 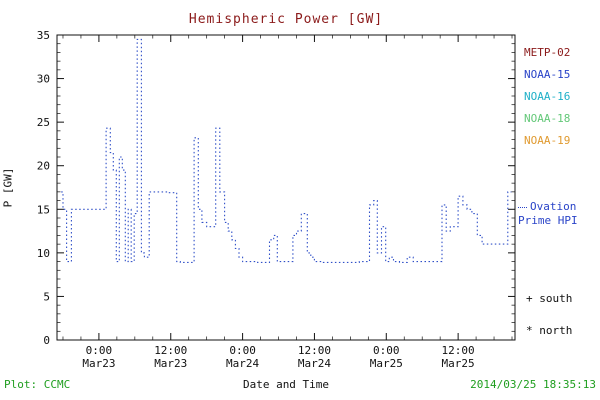 I want to click on svg-text: 5, so click(x=46, y=296).